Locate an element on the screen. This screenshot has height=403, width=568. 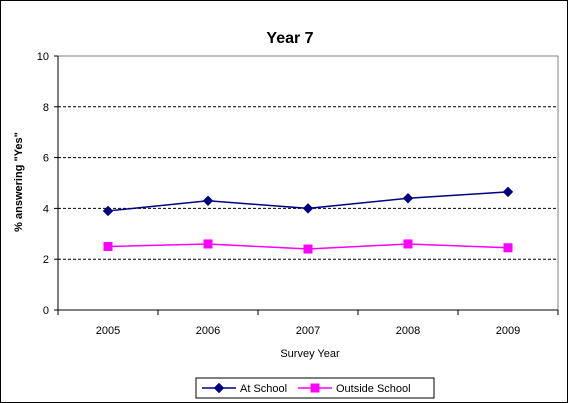
series-layer is located at coordinates (308, 220).